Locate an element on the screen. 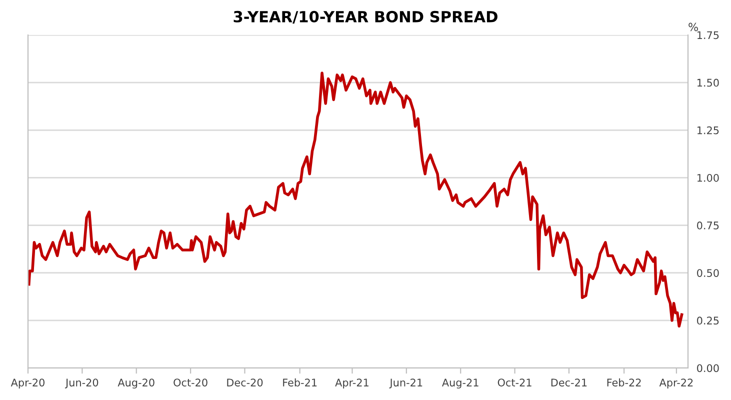 The width and height of the screenshot is (731, 400). x-tick-label: Apr-22 is located at coordinates (676, 383).